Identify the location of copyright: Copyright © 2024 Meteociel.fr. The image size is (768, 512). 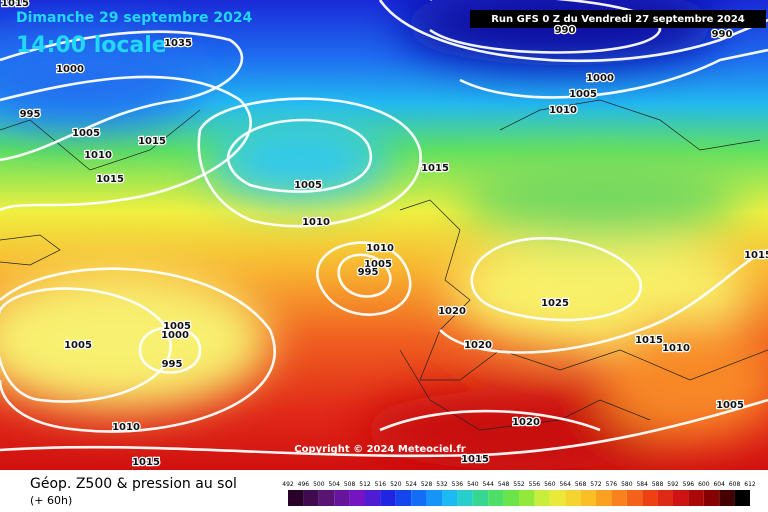
(379, 449).